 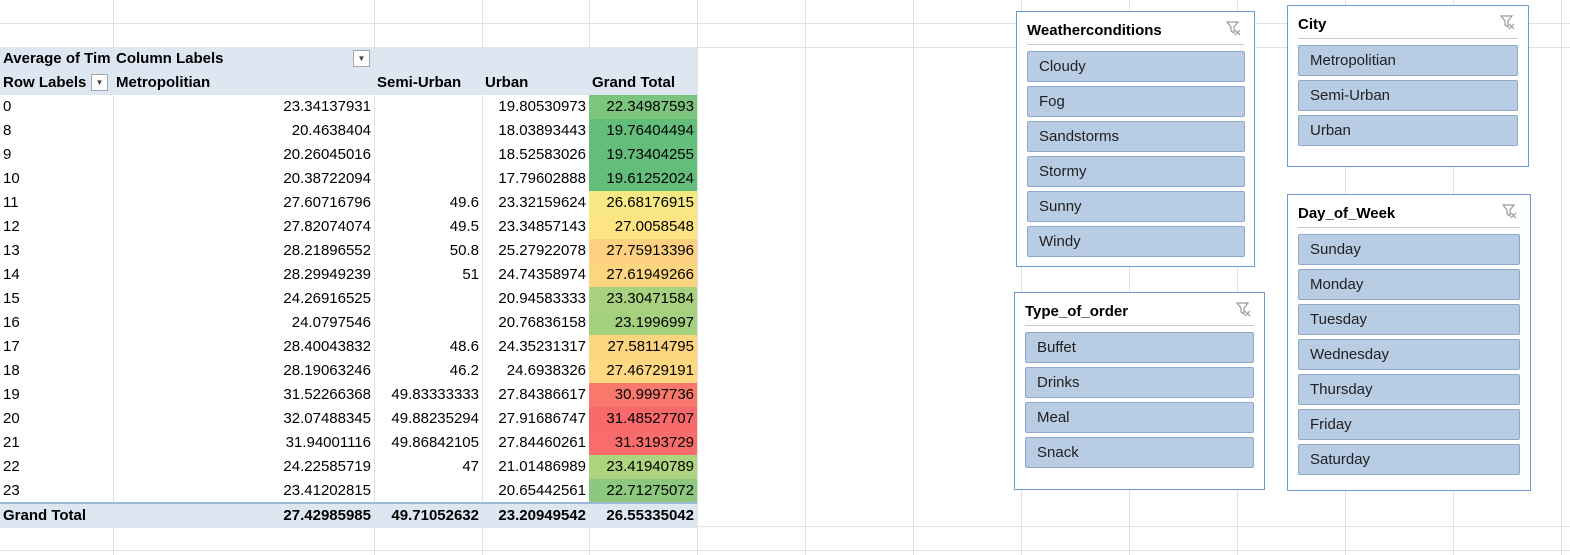 I want to click on column-labels-header: Column Labels, so click(x=243, y=59).